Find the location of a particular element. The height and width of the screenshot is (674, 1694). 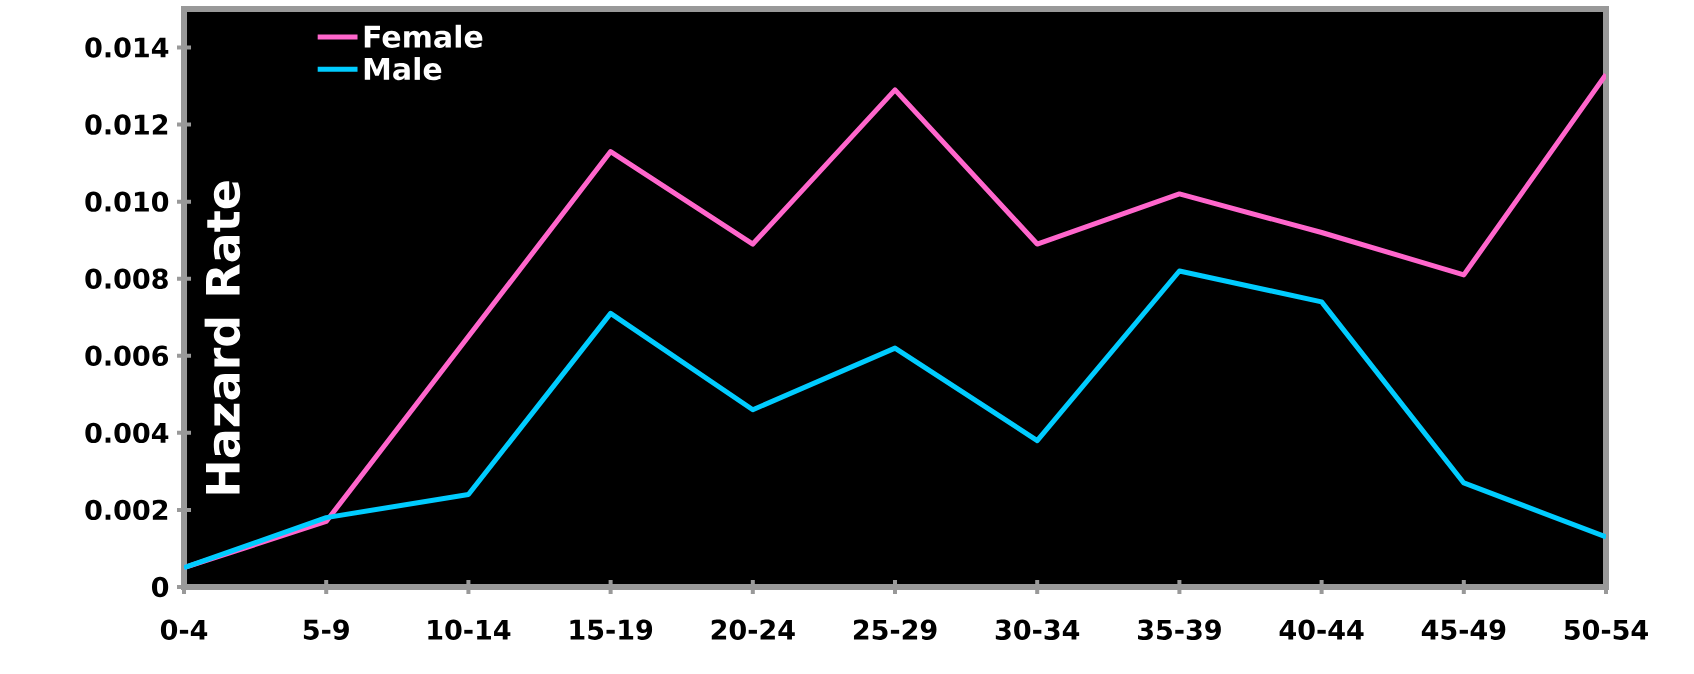

y-tick-label: 0.004 is located at coordinates (127, 433).